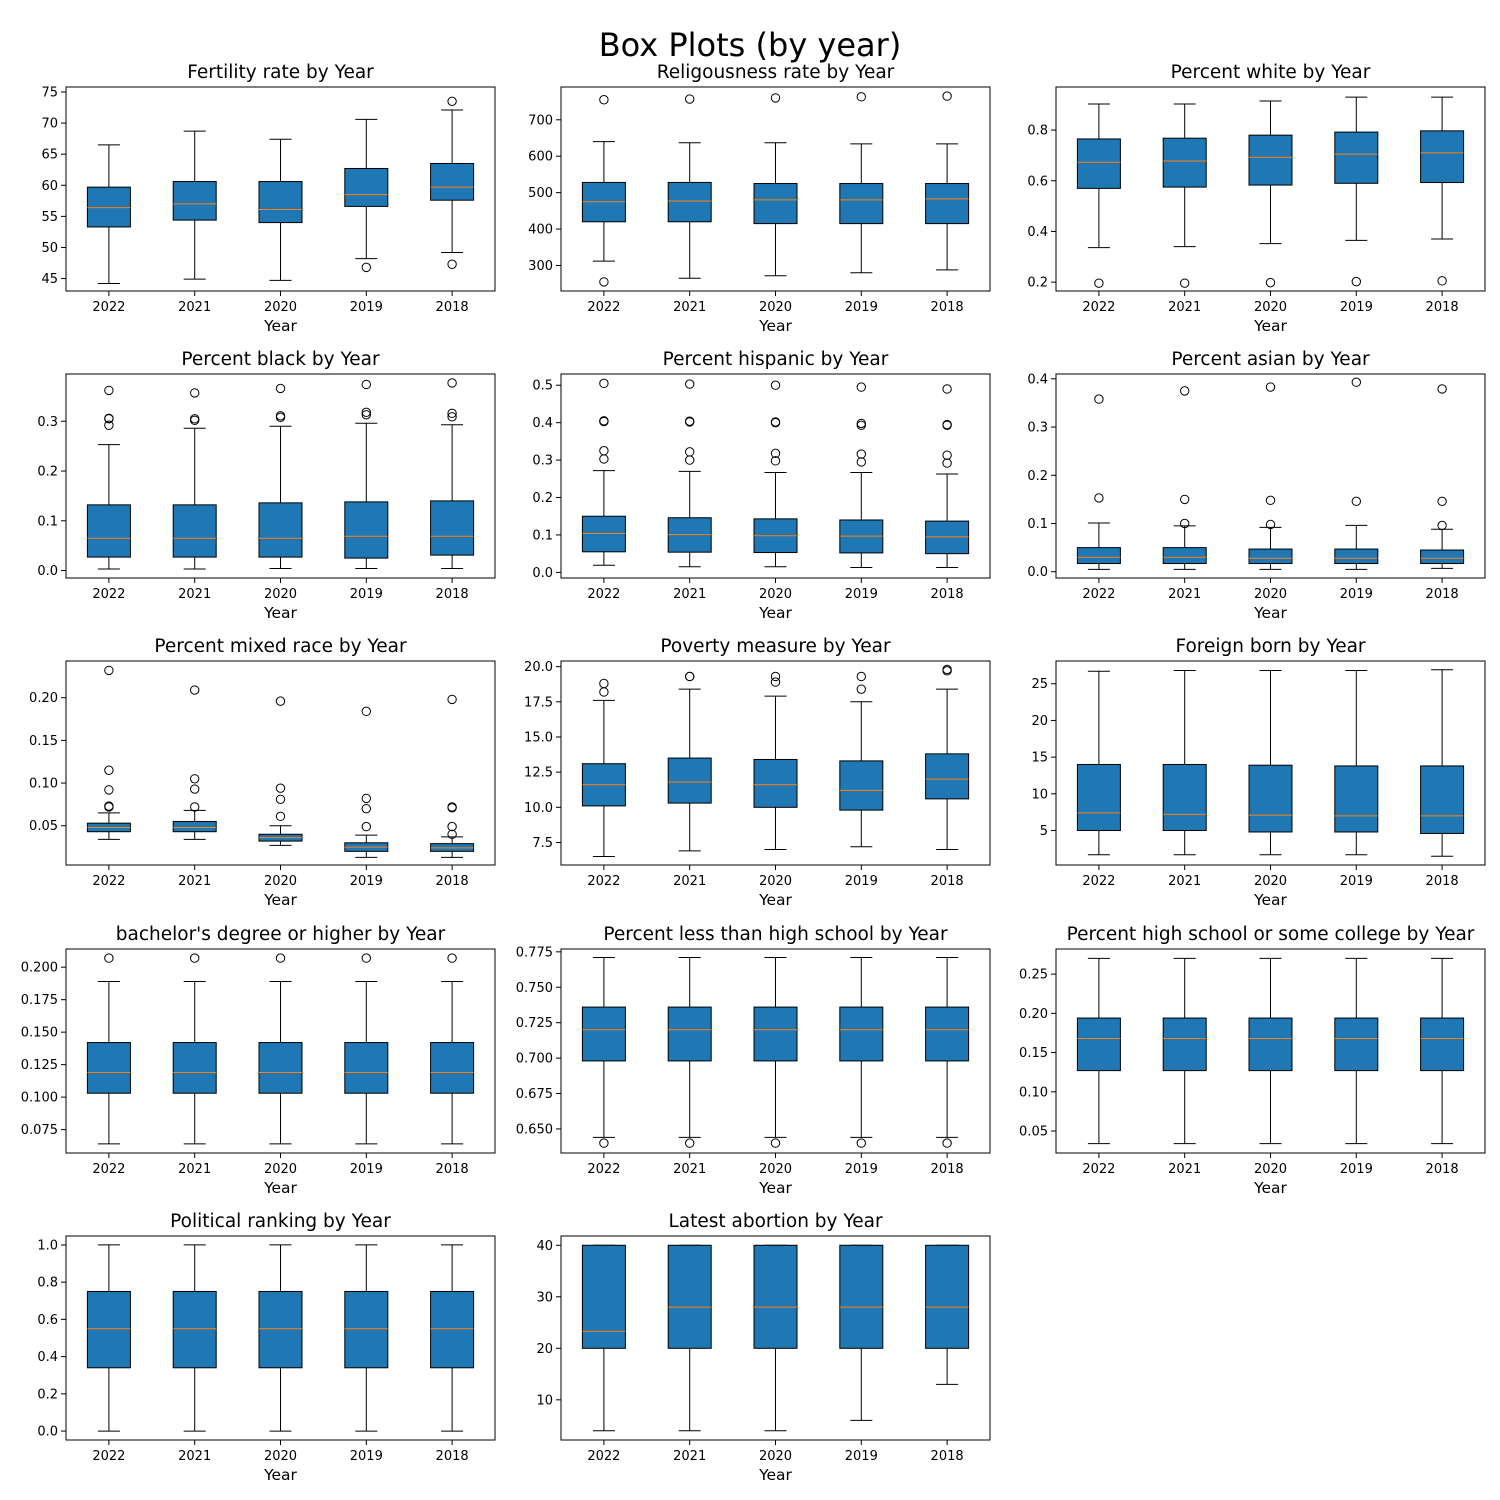  What do you see at coordinates (538, 702) in the screenshot?
I see `y-tick-label: 17.5` at bounding box center [538, 702].